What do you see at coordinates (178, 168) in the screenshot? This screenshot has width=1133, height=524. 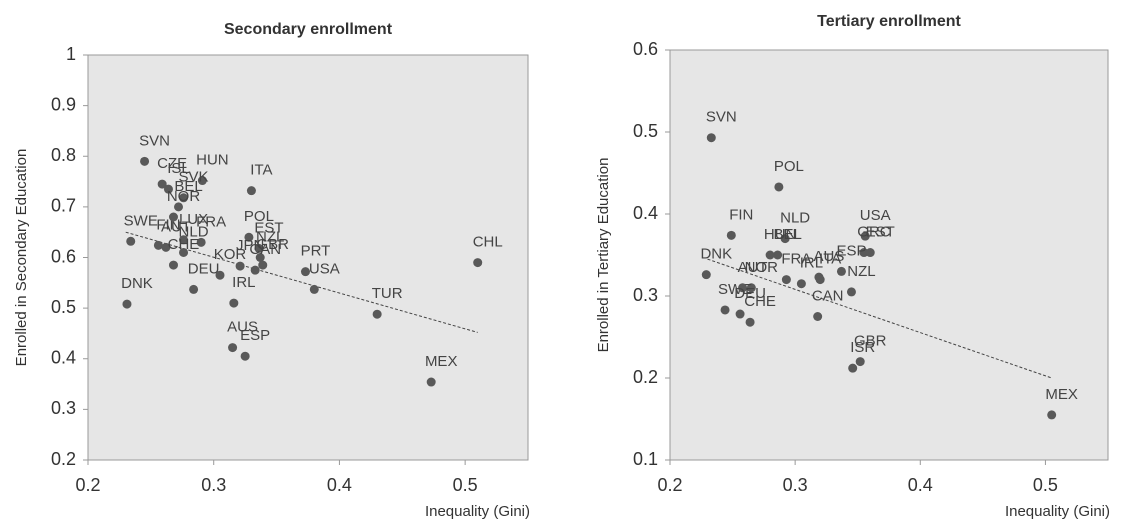 I see `point-label: ISL` at bounding box center [178, 168].